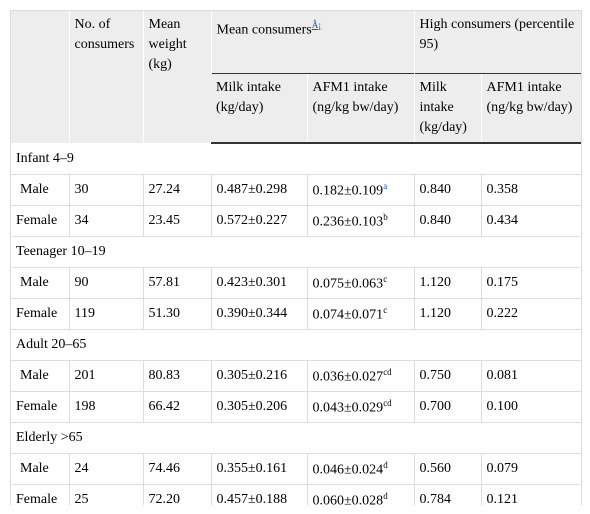 The width and height of the screenshot is (590, 514). I want to click on cell: 0.075±0.063c, so click(360, 283).